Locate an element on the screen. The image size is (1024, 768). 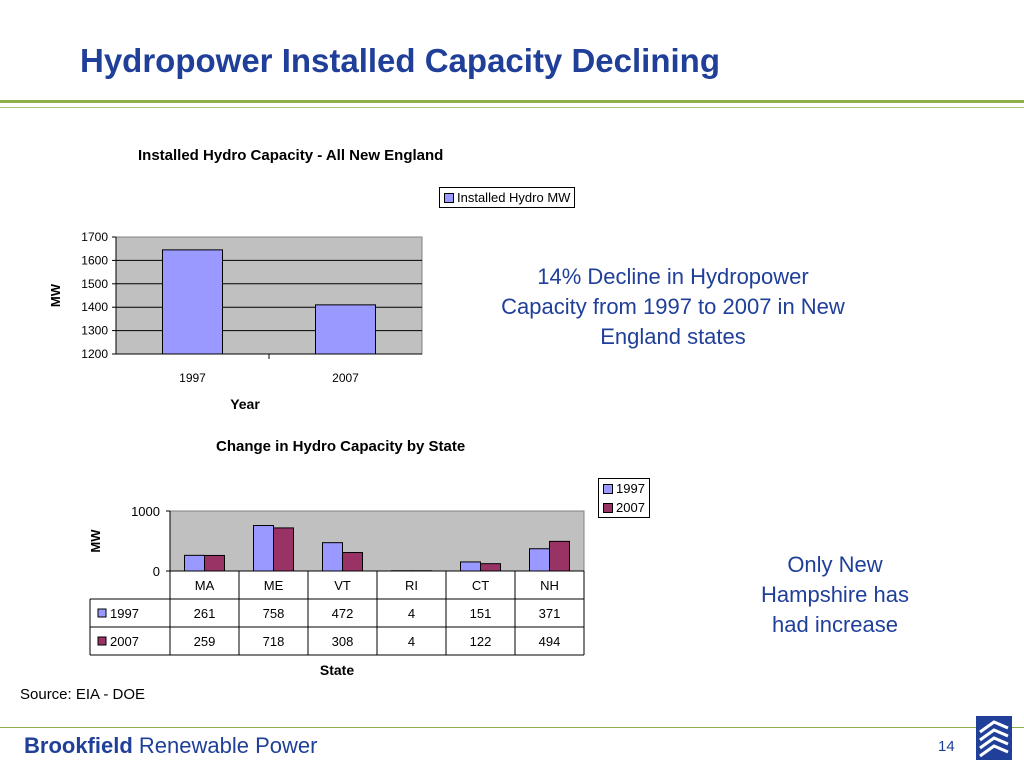
chart2-table-value: 259 is located at coordinates (205, 641).